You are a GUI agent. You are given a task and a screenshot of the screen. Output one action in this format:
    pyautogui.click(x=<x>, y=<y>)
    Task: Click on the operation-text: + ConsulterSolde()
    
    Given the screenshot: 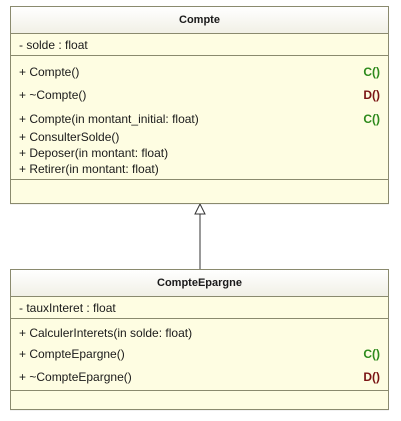 What is the action you would take?
    pyautogui.click(x=69, y=137)
    